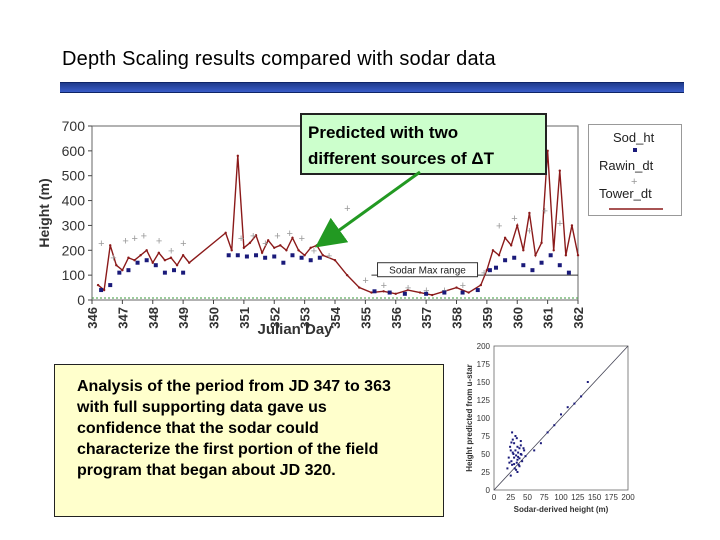 Image resolution: width=720 pixels, height=540 pixels. What do you see at coordinates (625, 193) in the screenshot?
I see `legend-label-tower: Tower_dt` at bounding box center [625, 193].